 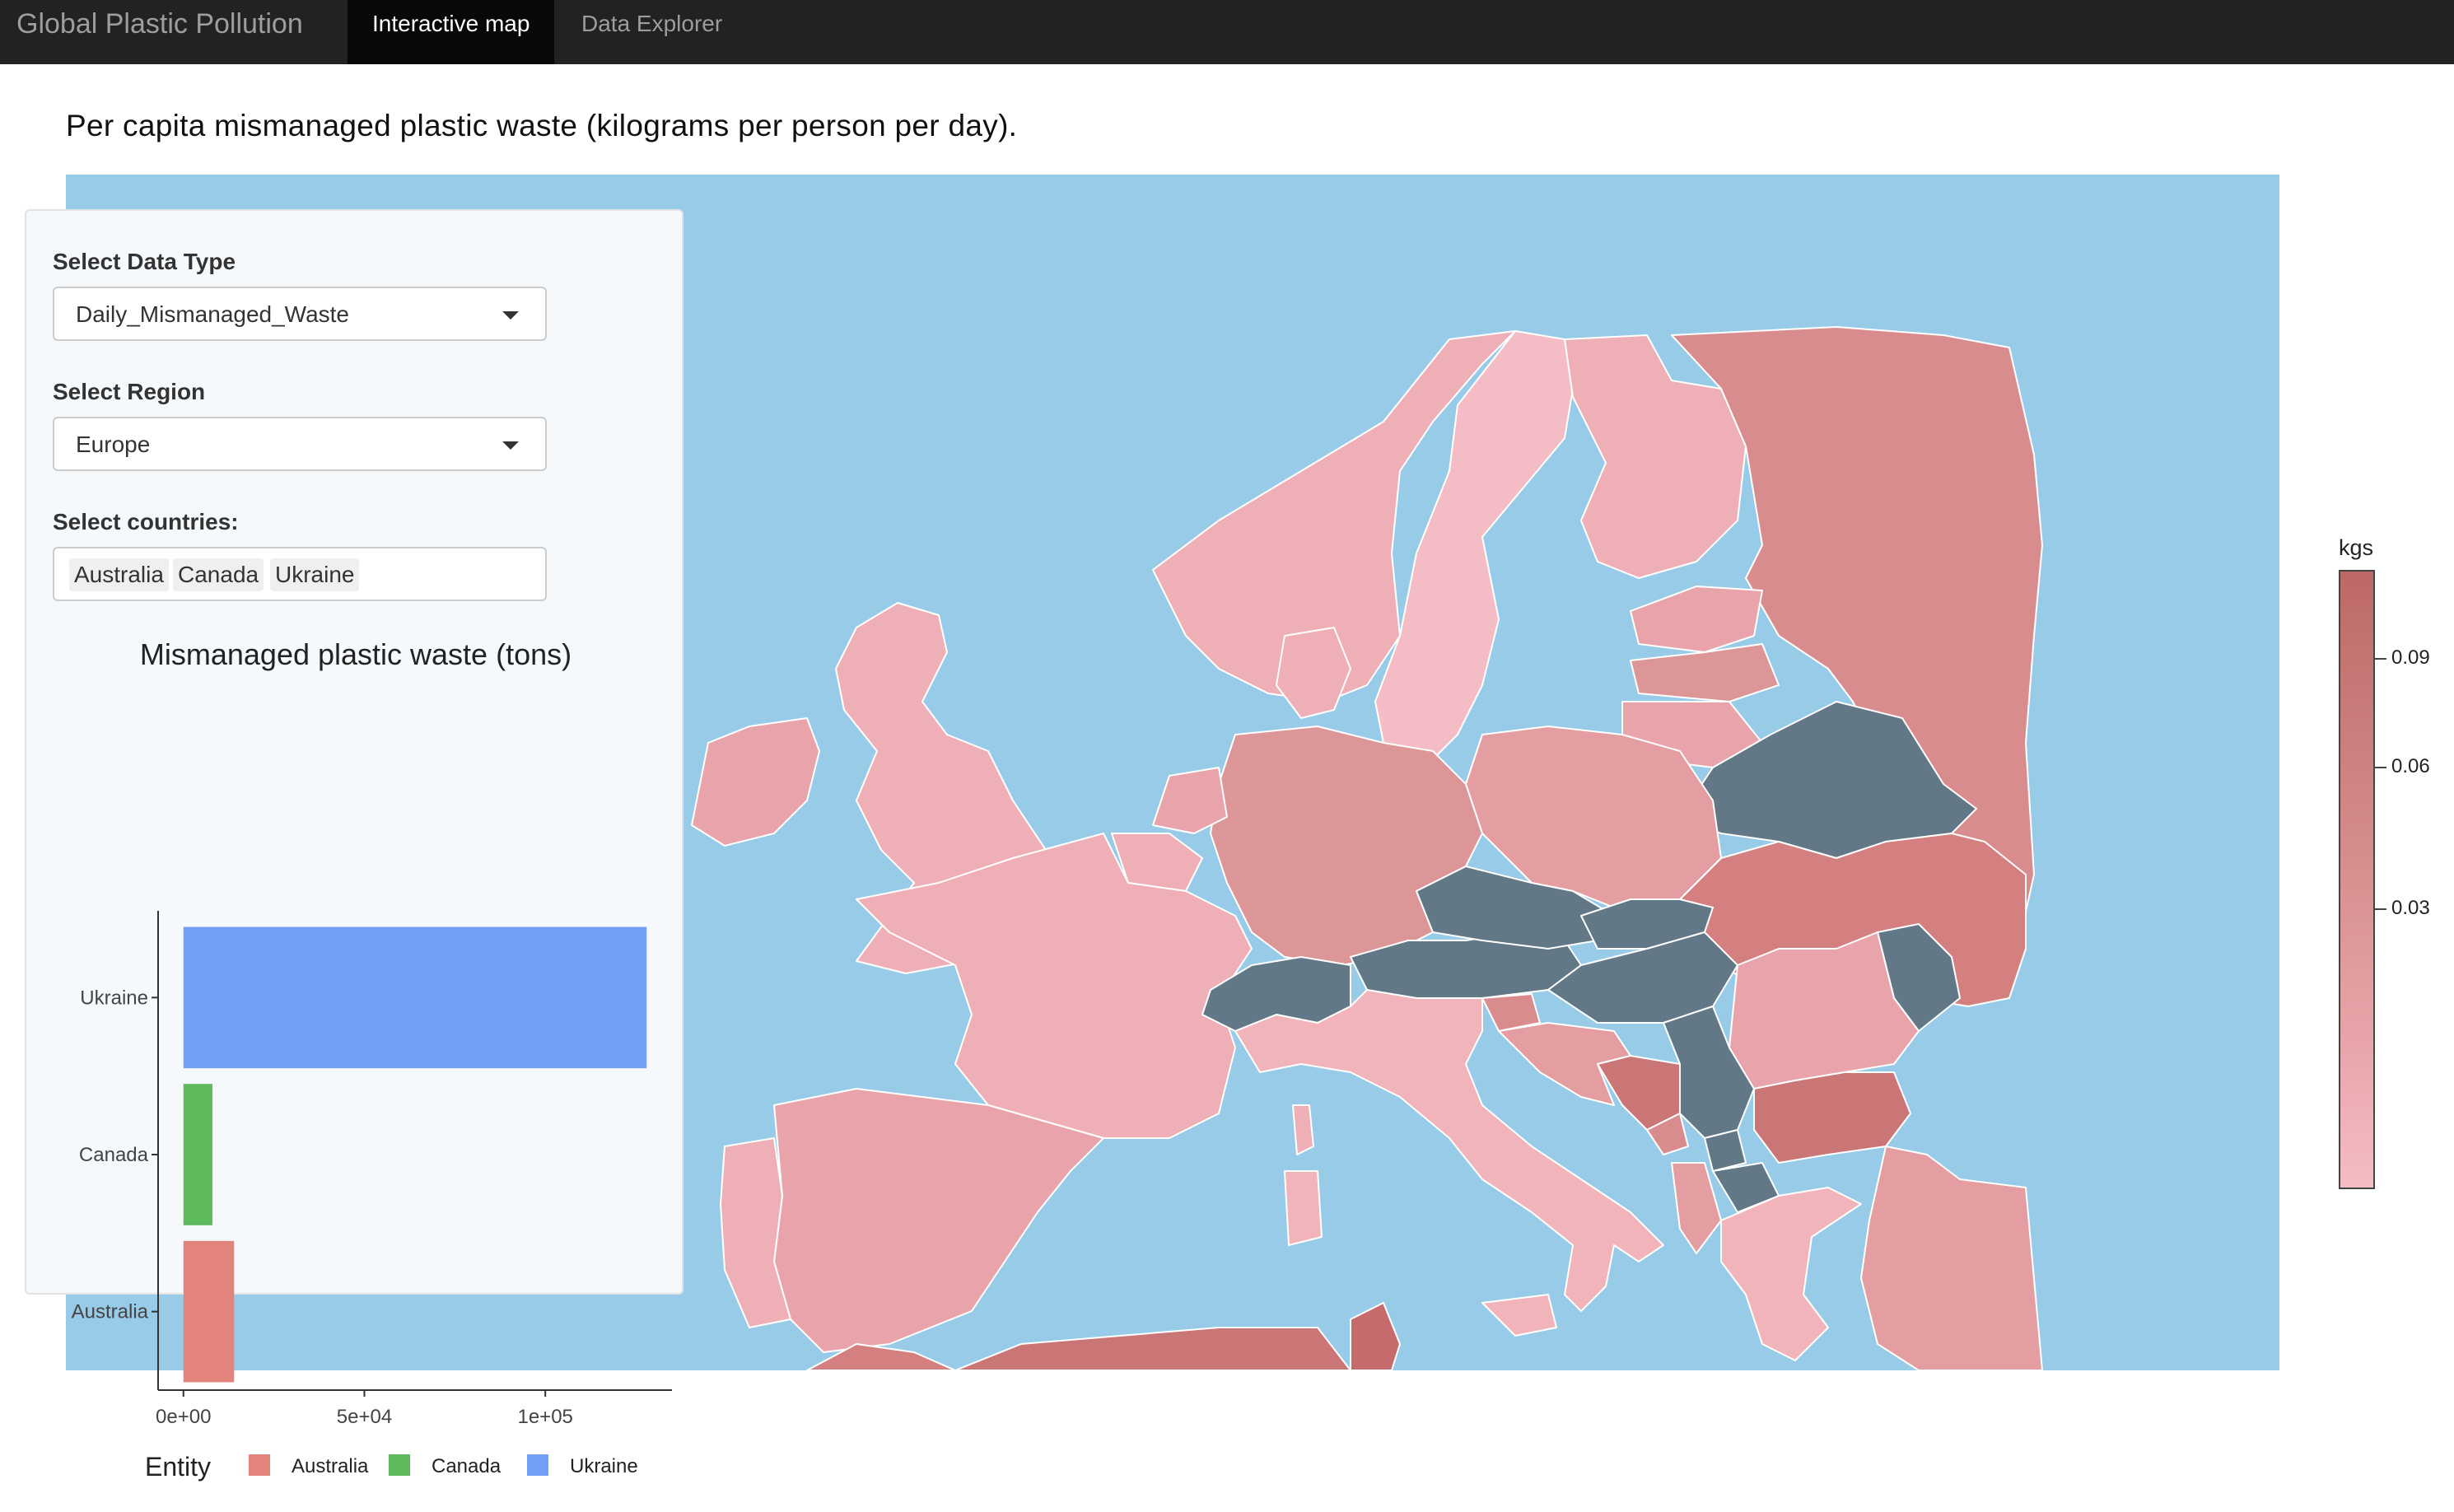 I want to click on country-slovenia, so click(x=1511, y=1012).